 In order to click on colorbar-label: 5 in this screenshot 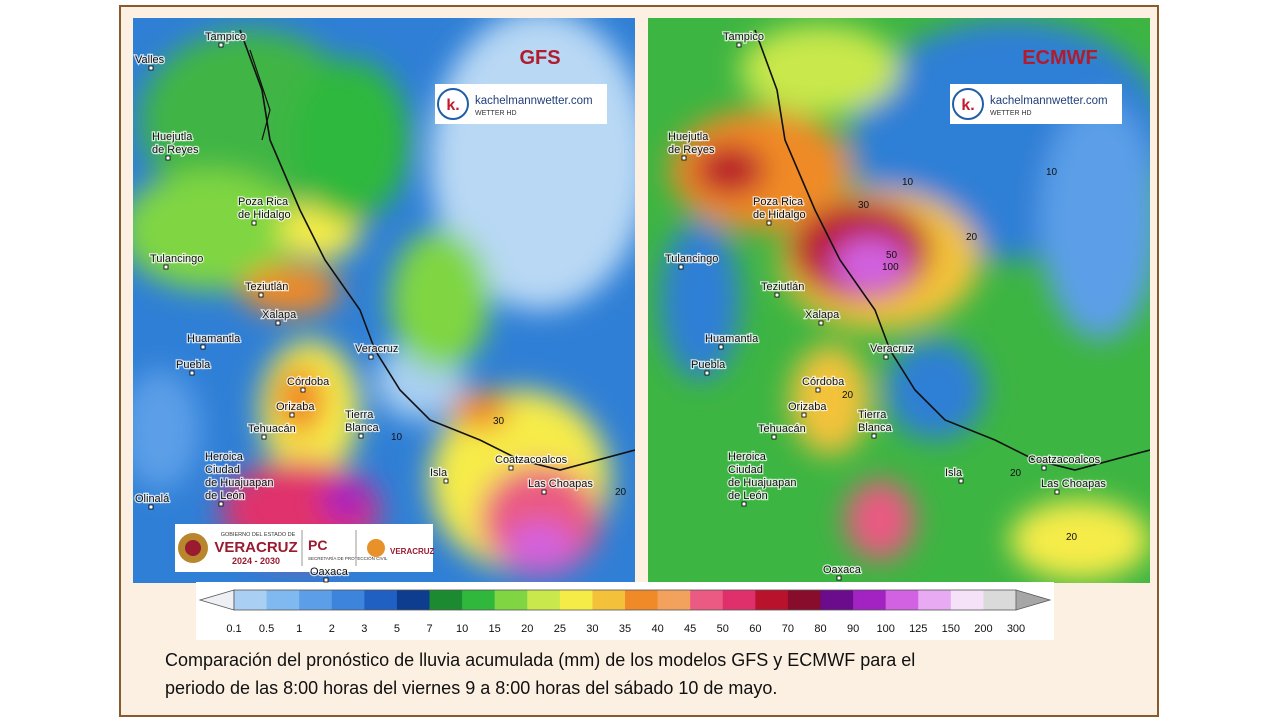, I will do `click(397, 629)`.